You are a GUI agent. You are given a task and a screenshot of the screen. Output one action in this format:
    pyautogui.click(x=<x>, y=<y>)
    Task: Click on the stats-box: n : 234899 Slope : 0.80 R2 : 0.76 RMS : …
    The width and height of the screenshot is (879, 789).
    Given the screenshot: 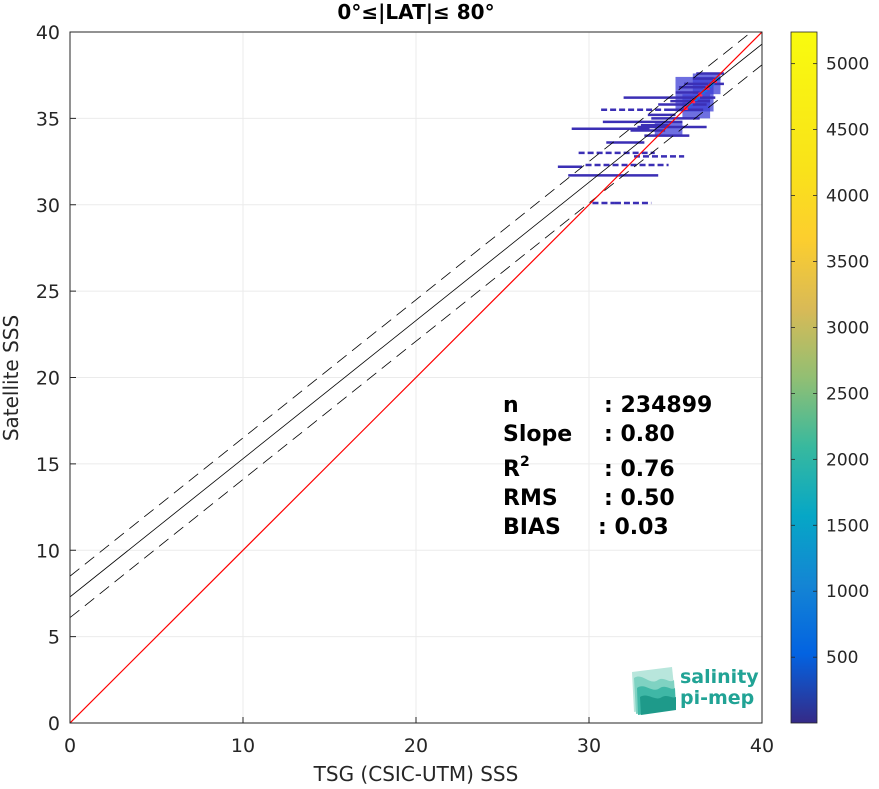 What is the action you would take?
    pyautogui.click(x=607, y=466)
    